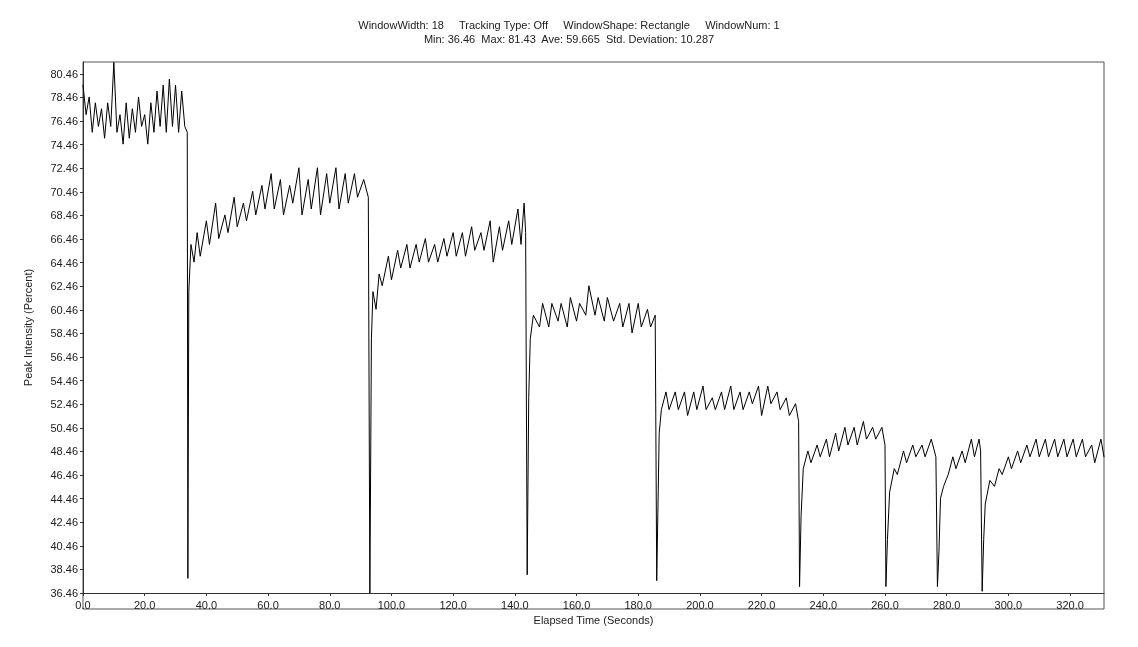 This screenshot has width=1138, height=647. Describe the element at coordinates (64, 168) in the screenshot. I see `y-tick-label: 72.46` at that location.